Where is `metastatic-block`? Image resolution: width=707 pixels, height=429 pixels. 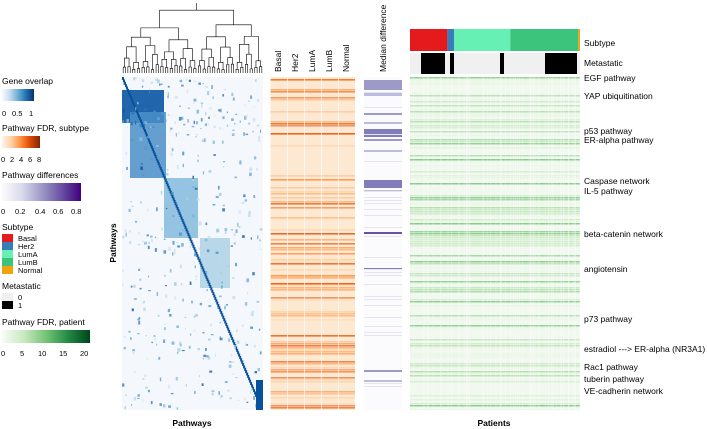
metastatic-block is located at coordinates (452, 63).